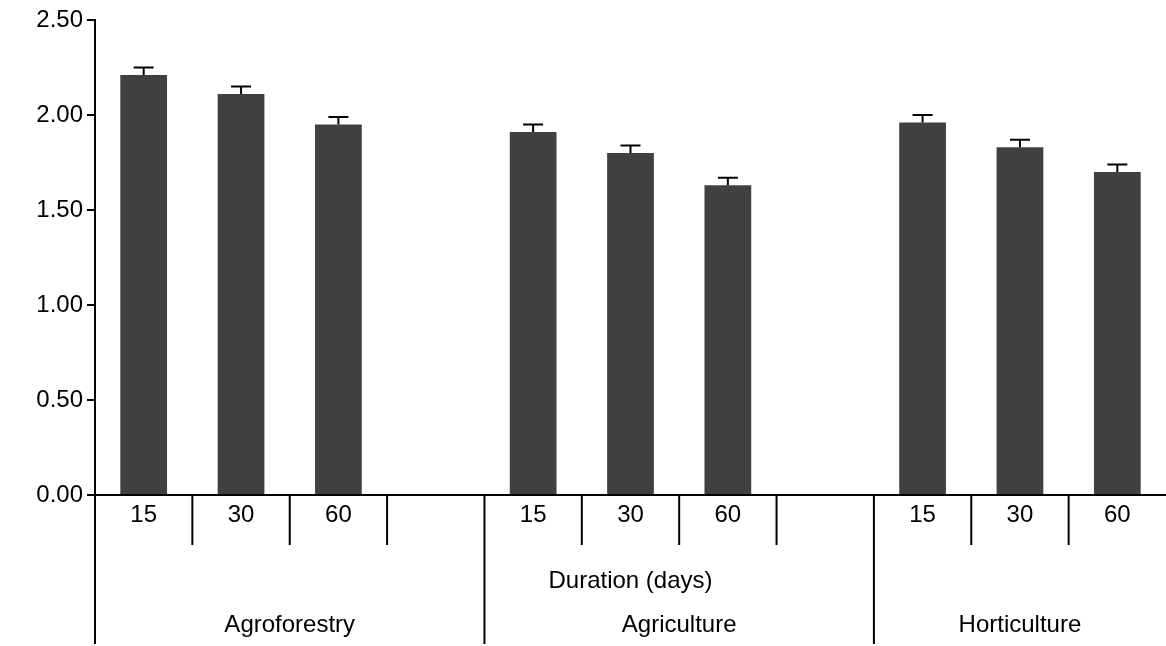 This screenshot has height=646, width=1166. I want to click on x-axis-title: Duration (days), so click(630, 579).